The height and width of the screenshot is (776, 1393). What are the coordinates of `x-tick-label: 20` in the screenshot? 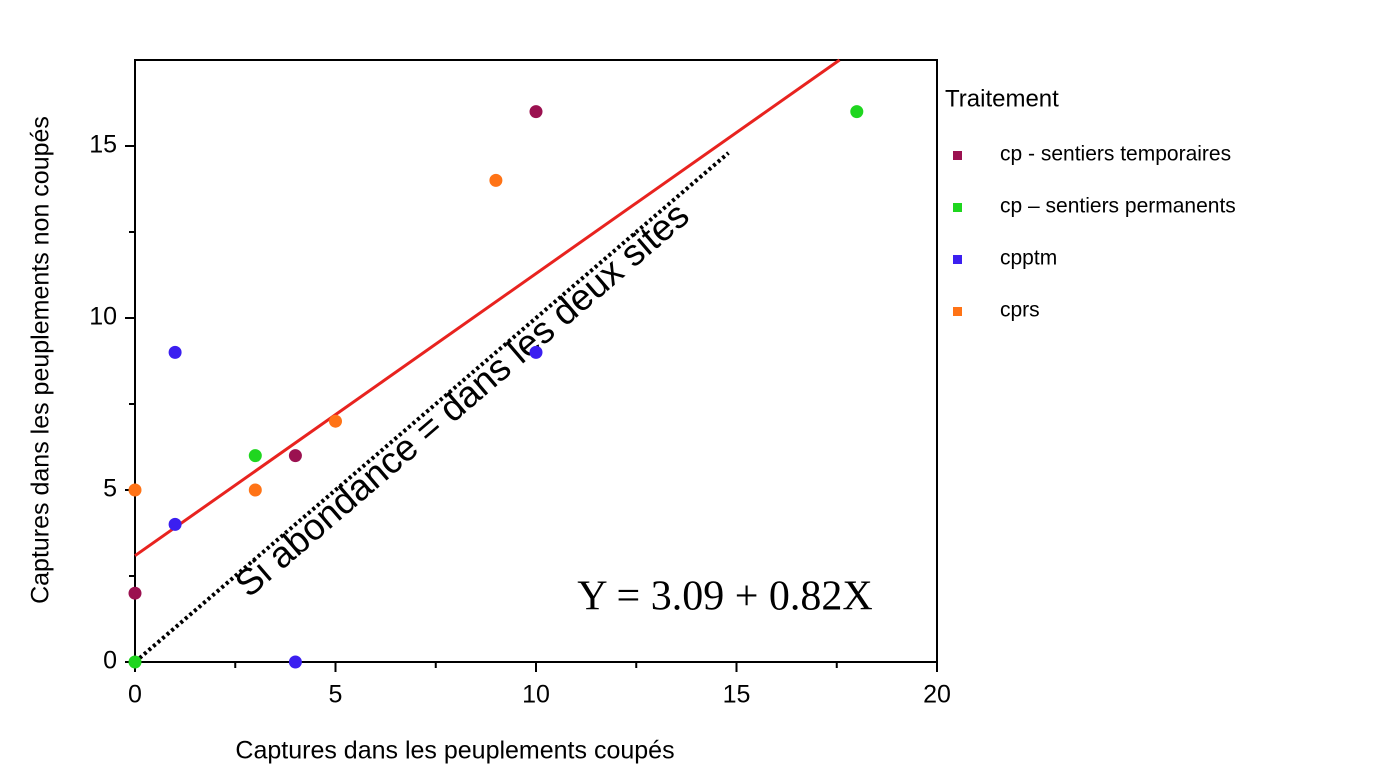 It's located at (937, 695).